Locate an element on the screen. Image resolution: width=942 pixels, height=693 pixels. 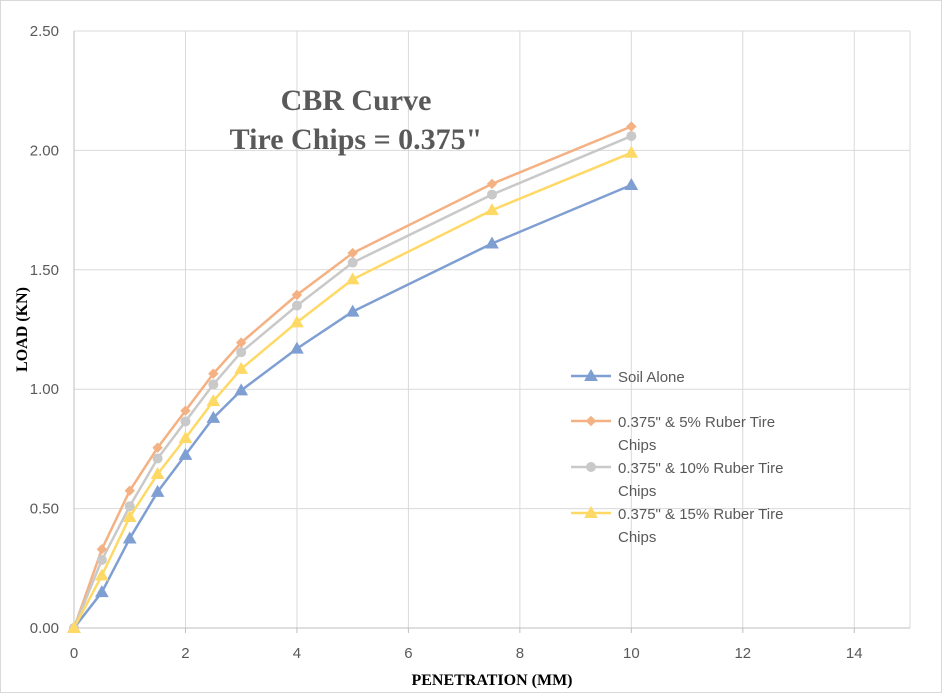
chart-title: CBR Curve Tire Chips = 0.375" is located at coordinates (356, 120).